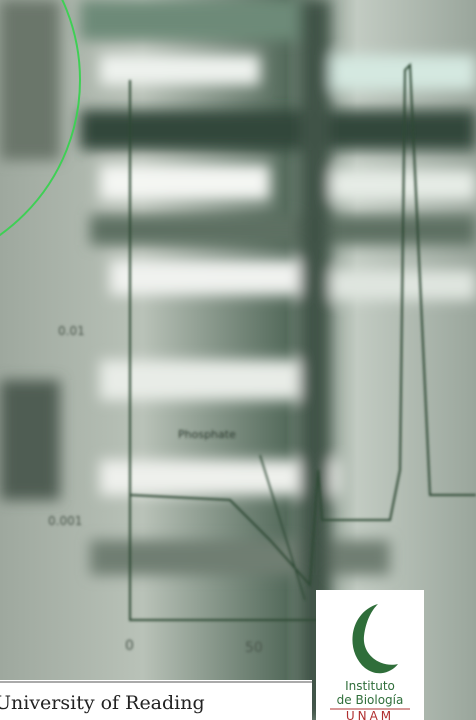  I want to click on logo-line: Instituto, so click(370, 686).